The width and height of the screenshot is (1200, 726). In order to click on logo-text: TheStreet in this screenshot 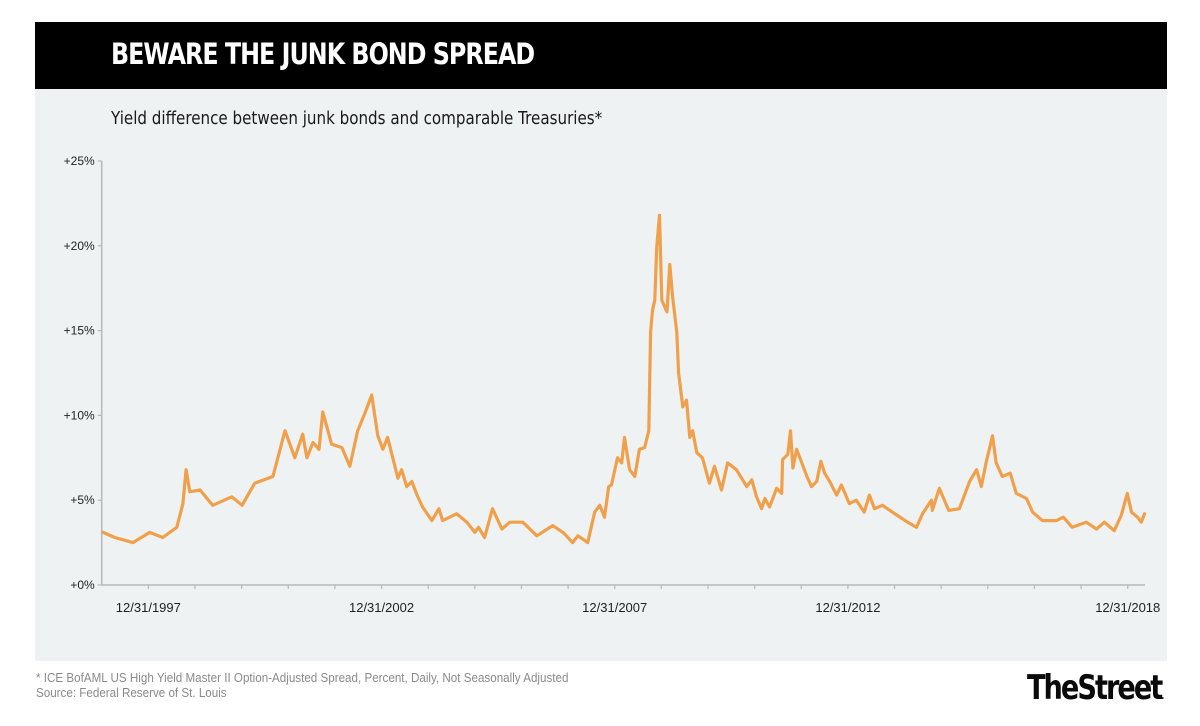, I will do `click(1095, 688)`.